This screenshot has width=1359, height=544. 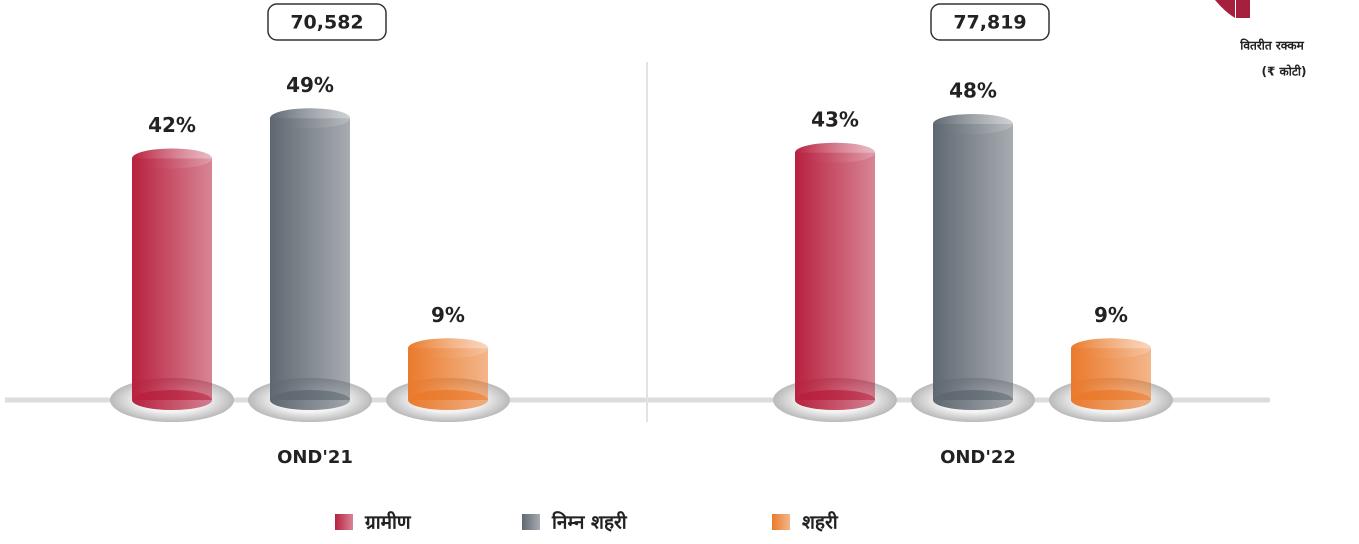 I want to click on total-label: 70,582, so click(x=326, y=23).